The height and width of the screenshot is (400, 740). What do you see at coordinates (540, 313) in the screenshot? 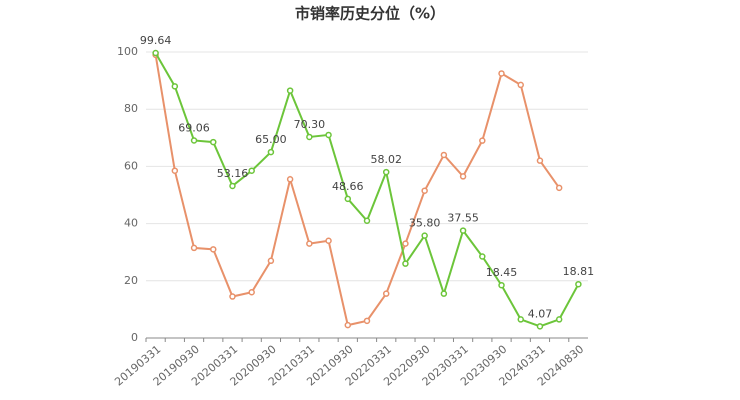
I see `data-label: 4.07` at bounding box center [540, 313].